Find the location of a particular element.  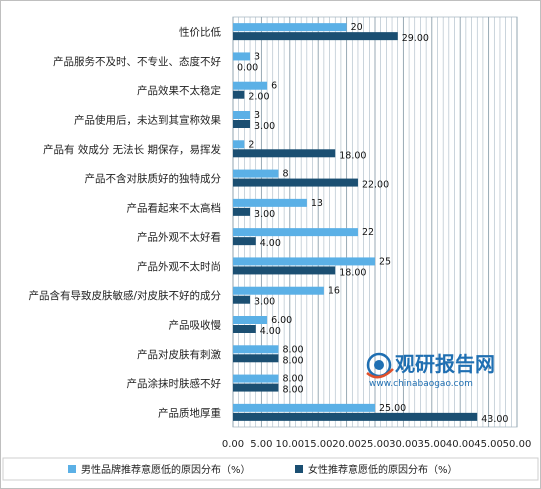

legend-box is located at coordinates (270, 469).